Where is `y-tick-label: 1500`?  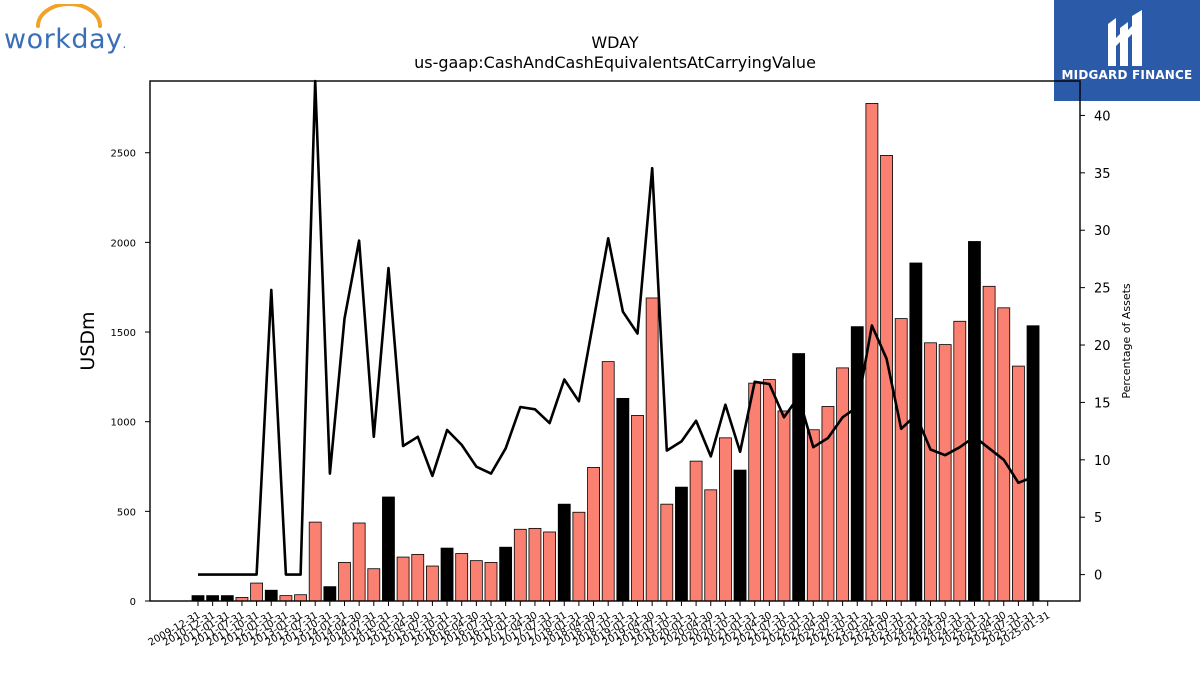
y-tick-label: 1500 is located at coordinates (123, 333).